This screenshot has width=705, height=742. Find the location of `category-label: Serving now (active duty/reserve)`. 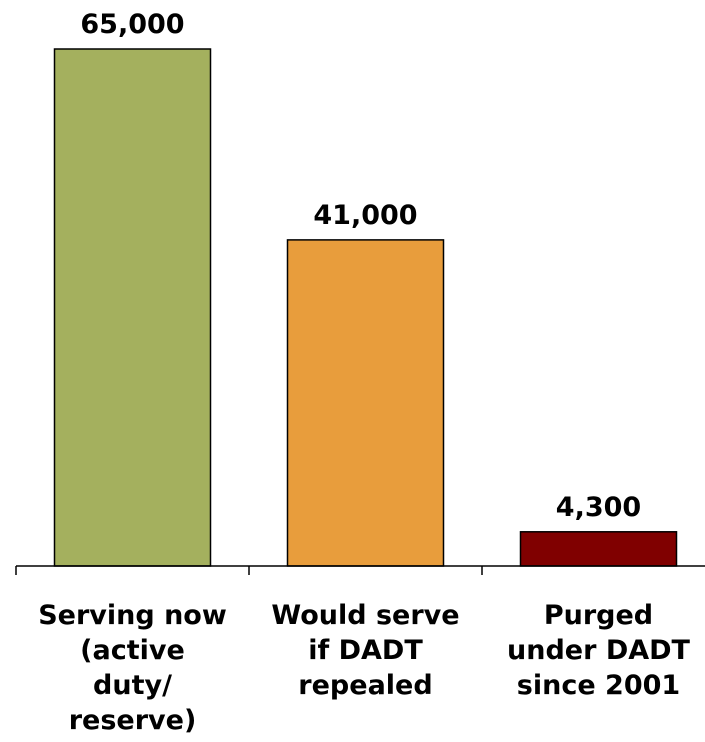

category-label: Serving now (active duty/reserve) is located at coordinates (132, 668).